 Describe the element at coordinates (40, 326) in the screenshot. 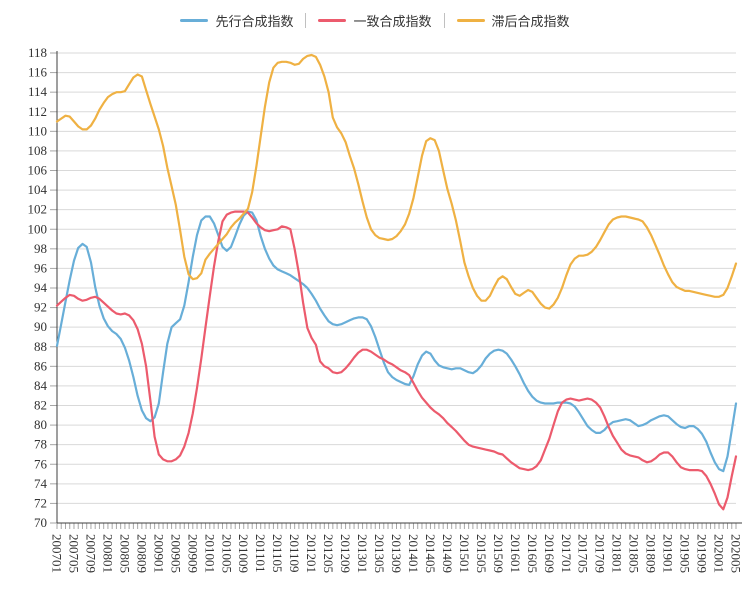

I see `y-tick-label: 90` at that location.